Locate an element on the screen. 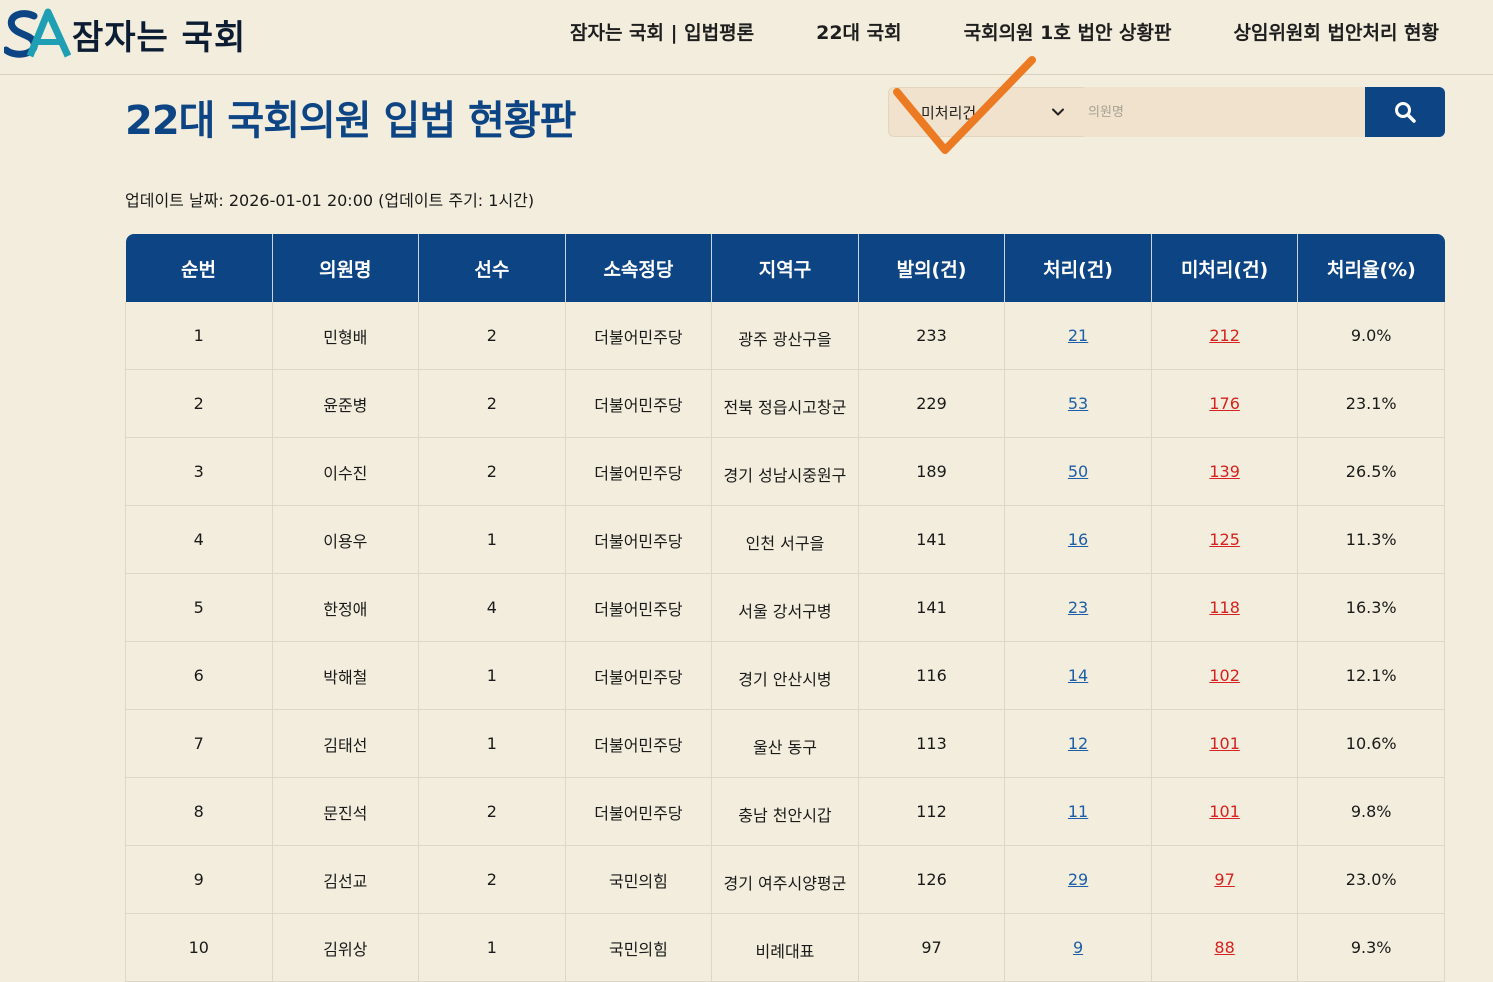  header-party: 소속정당 is located at coordinates (639, 268).